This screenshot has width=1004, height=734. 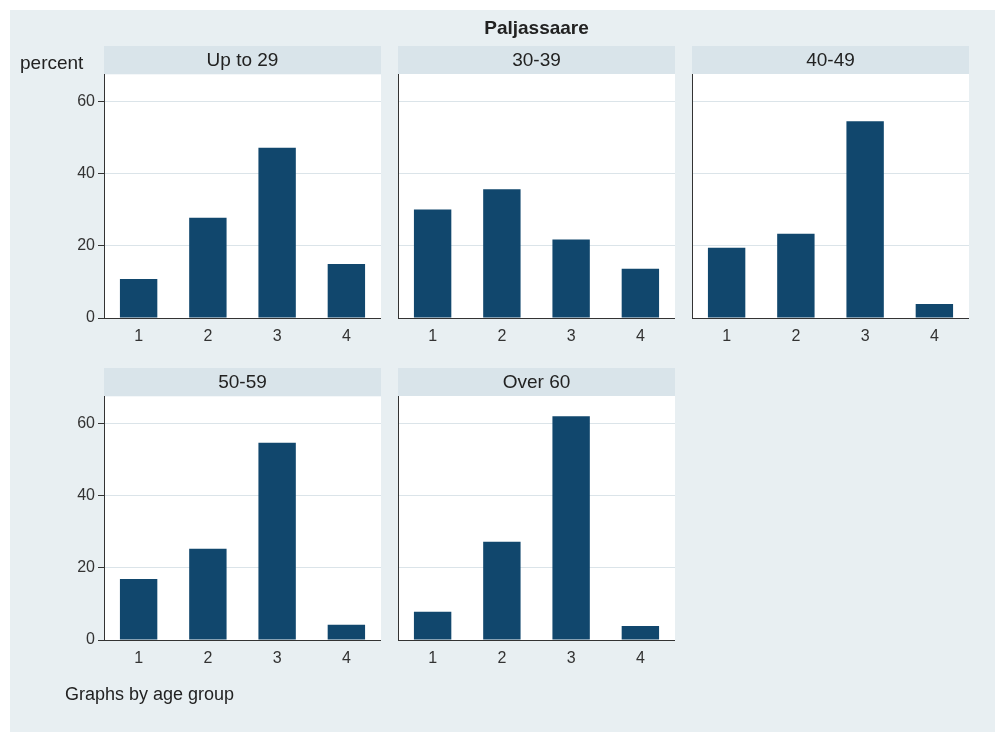 What do you see at coordinates (242, 382) in the screenshot?
I see `chart-title: 50-59` at bounding box center [242, 382].